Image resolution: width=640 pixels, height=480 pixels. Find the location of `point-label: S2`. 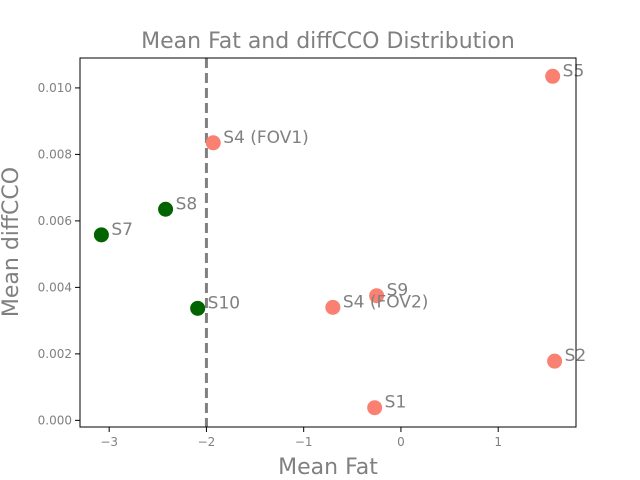

point-label: S2 is located at coordinates (576, 356).